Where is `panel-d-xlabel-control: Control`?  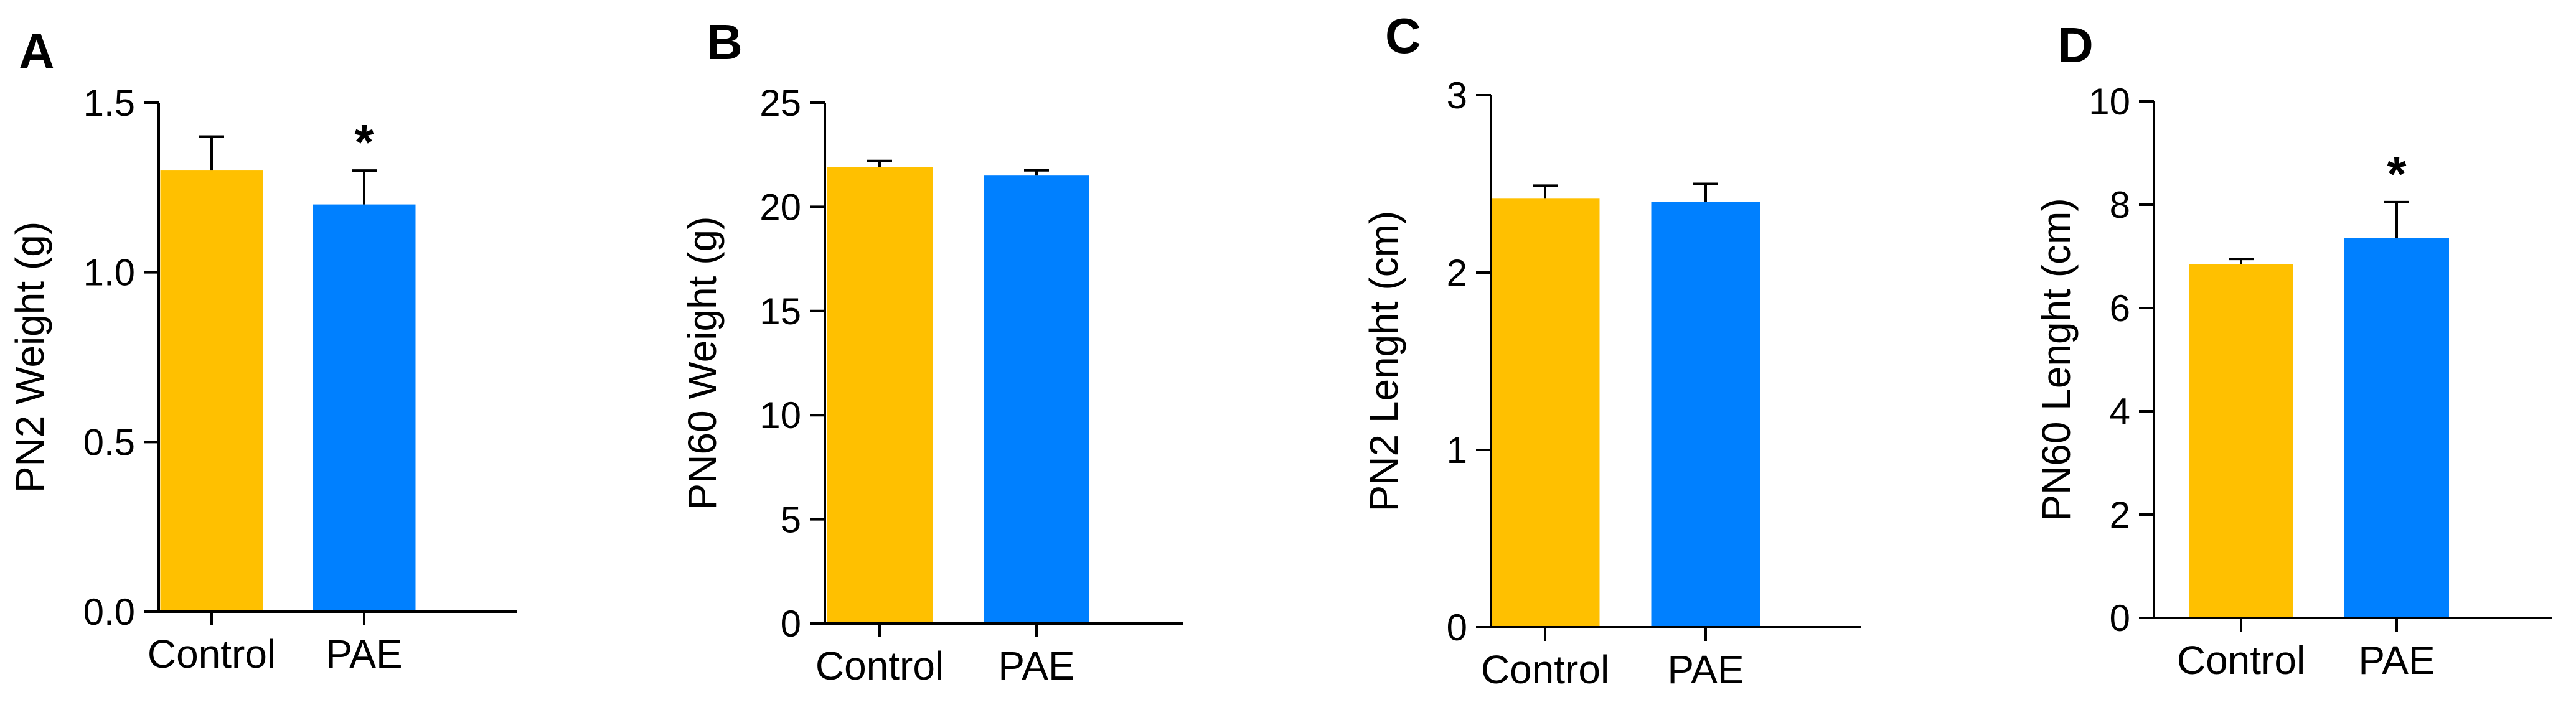
panel-d-xlabel-control: Control is located at coordinates (2241, 660).